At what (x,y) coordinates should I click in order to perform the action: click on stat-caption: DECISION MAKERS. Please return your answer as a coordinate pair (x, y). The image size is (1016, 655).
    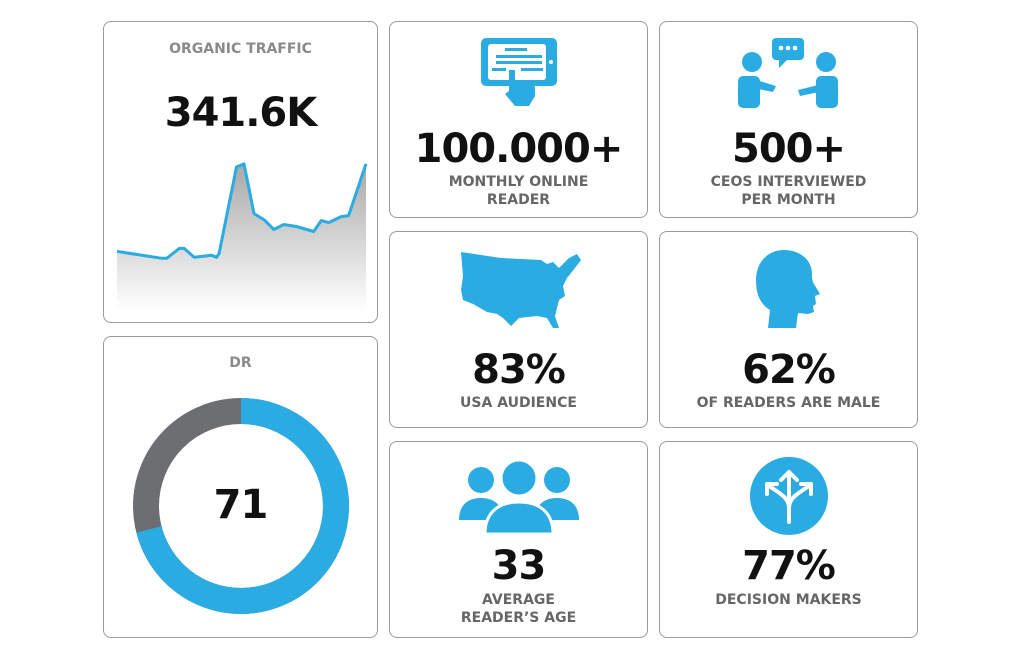
    Looking at the image, I should click on (788, 600).